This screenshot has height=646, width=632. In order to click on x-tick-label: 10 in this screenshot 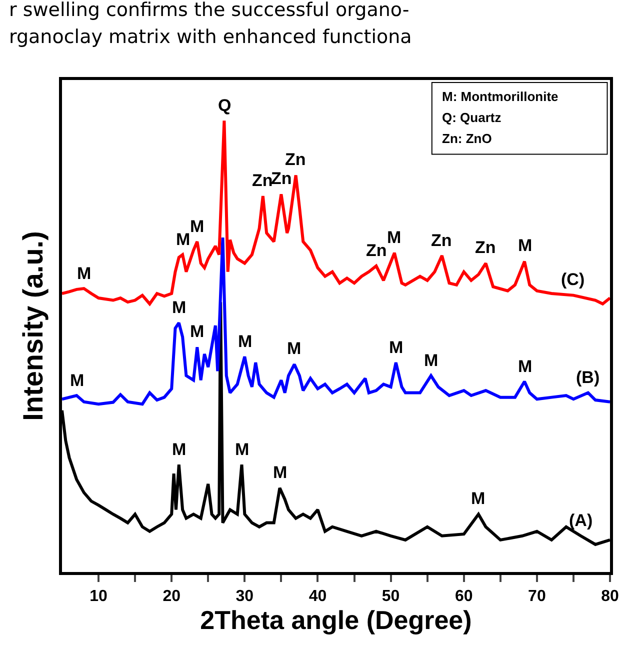, I will do `click(99, 597)`.